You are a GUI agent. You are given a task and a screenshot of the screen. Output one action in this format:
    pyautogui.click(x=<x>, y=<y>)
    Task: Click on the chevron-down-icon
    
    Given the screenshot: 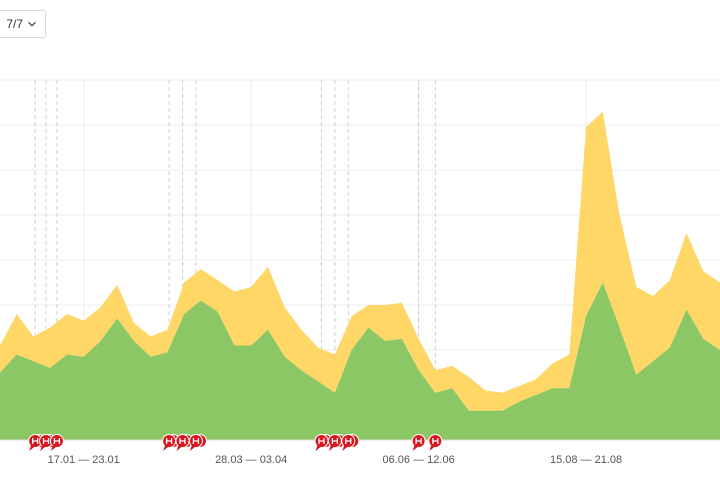 What is the action you would take?
    pyautogui.click(x=32, y=24)
    